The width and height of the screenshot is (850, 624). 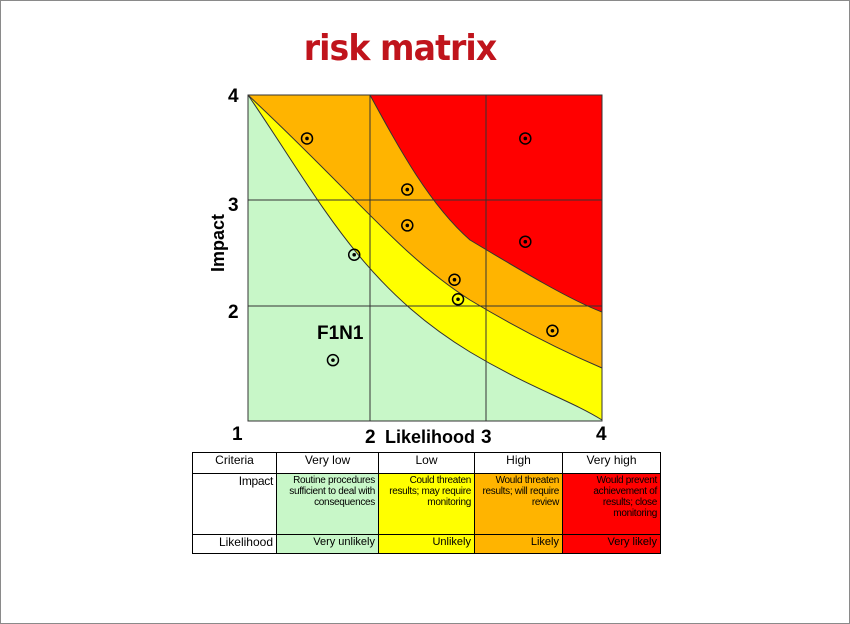 What do you see at coordinates (518, 544) in the screenshot?
I see `likelihood-likely: Likely` at bounding box center [518, 544].